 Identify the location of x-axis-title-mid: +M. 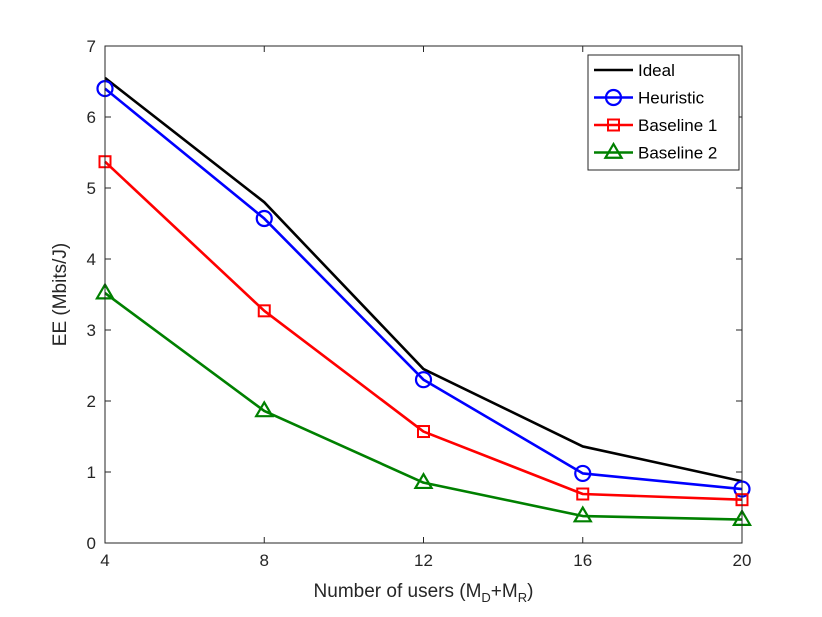
(504, 591).